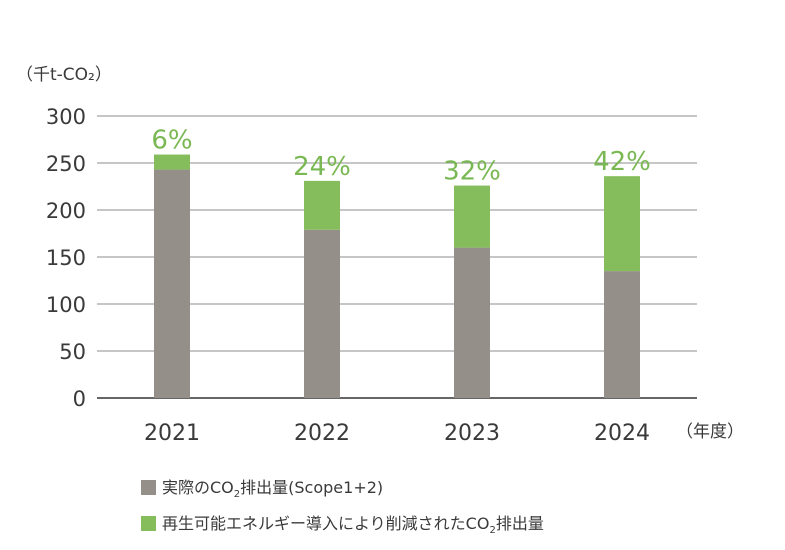 Image resolution: width=785 pixels, height=550 pixels. What do you see at coordinates (622, 162) in the screenshot?
I see `percent-label-2024: 42%` at bounding box center [622, 162].